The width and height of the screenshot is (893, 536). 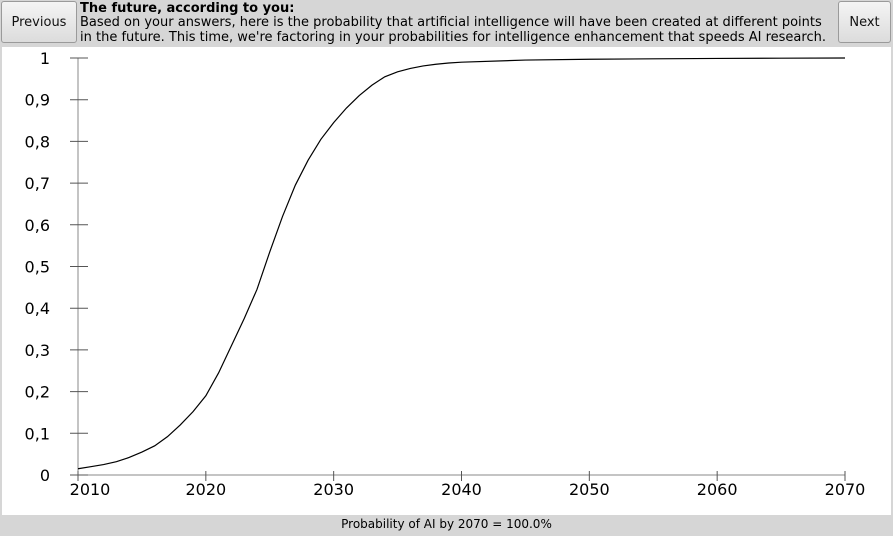 What do you see at coordinates (37, 183) in the screenshot?
I see `y-tick-label: 0,7` at bounding box center [37, 183].